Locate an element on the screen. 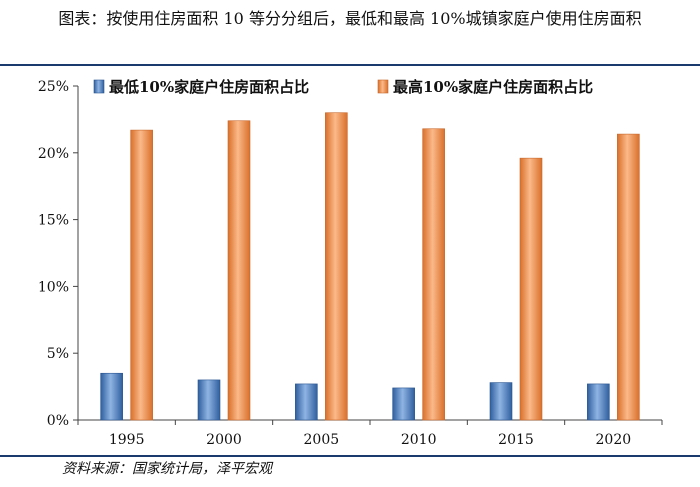 The width and height of the screenshot is (700, 487). chart-title: 图表：按使用住房面积 10 等分分组后，最低和最高 10%城镇家庭户使用住房面积 is located at coordinates (350, 18).